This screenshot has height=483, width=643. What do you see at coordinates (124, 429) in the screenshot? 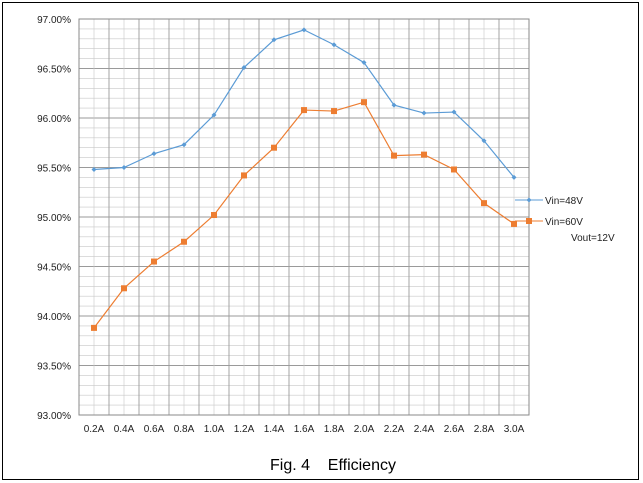
I see `x-tick-label: 0.4A` at bounding box center [124, 429].